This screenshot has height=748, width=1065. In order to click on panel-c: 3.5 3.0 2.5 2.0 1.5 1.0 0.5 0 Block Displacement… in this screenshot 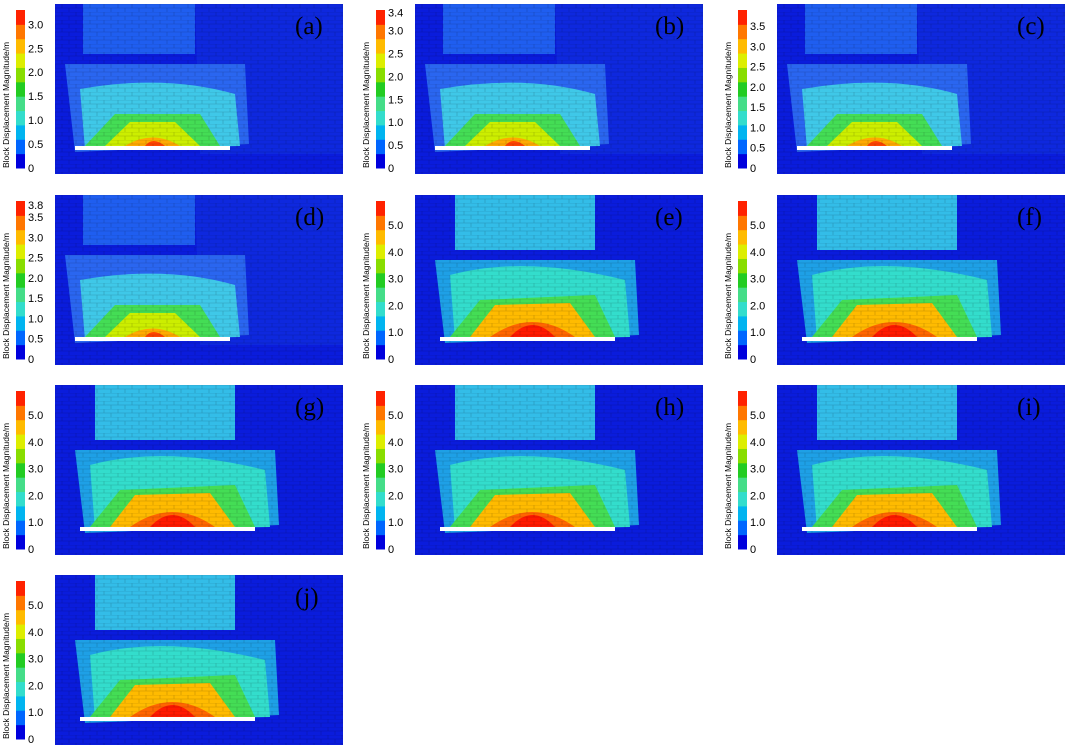, I will do `click(894, 89)`.